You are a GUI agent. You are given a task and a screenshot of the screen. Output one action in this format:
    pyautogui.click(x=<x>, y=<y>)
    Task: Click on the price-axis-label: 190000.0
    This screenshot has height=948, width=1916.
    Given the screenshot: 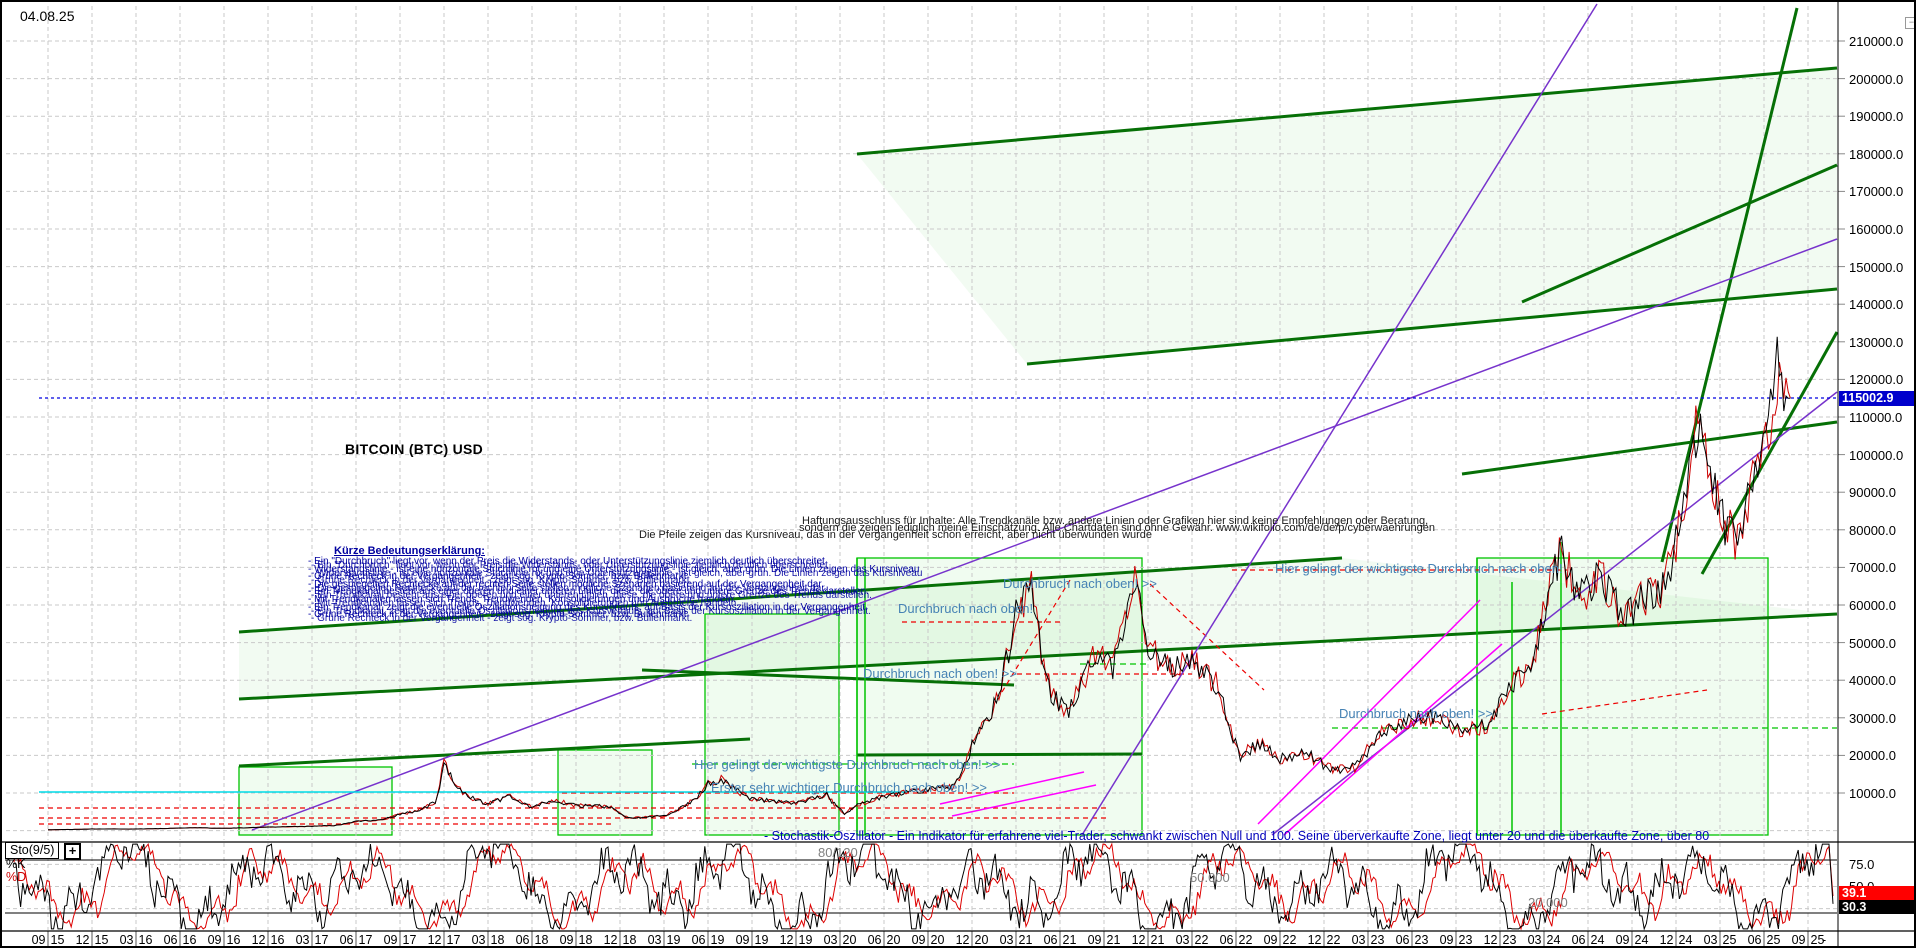 What is the action you would take?
    pyautogui.click(x=1876, y=117)
    